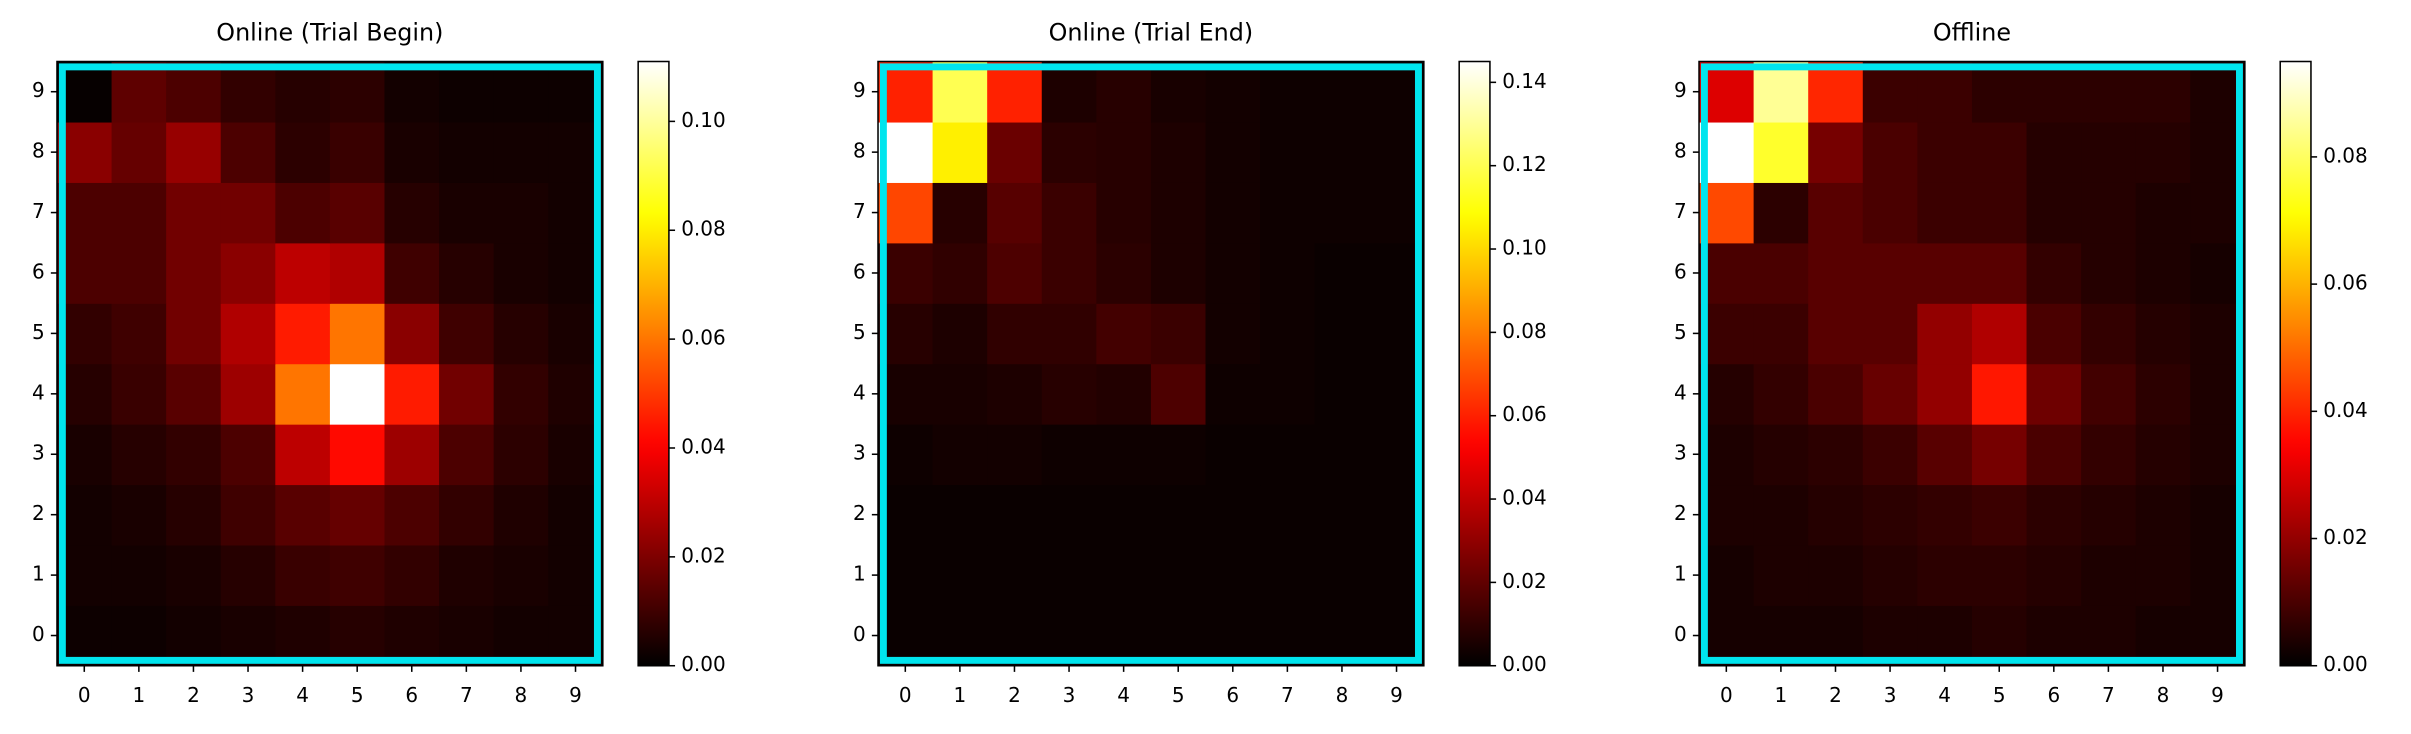  I want to click on x-tick-label: 1, so click(1781, 695).